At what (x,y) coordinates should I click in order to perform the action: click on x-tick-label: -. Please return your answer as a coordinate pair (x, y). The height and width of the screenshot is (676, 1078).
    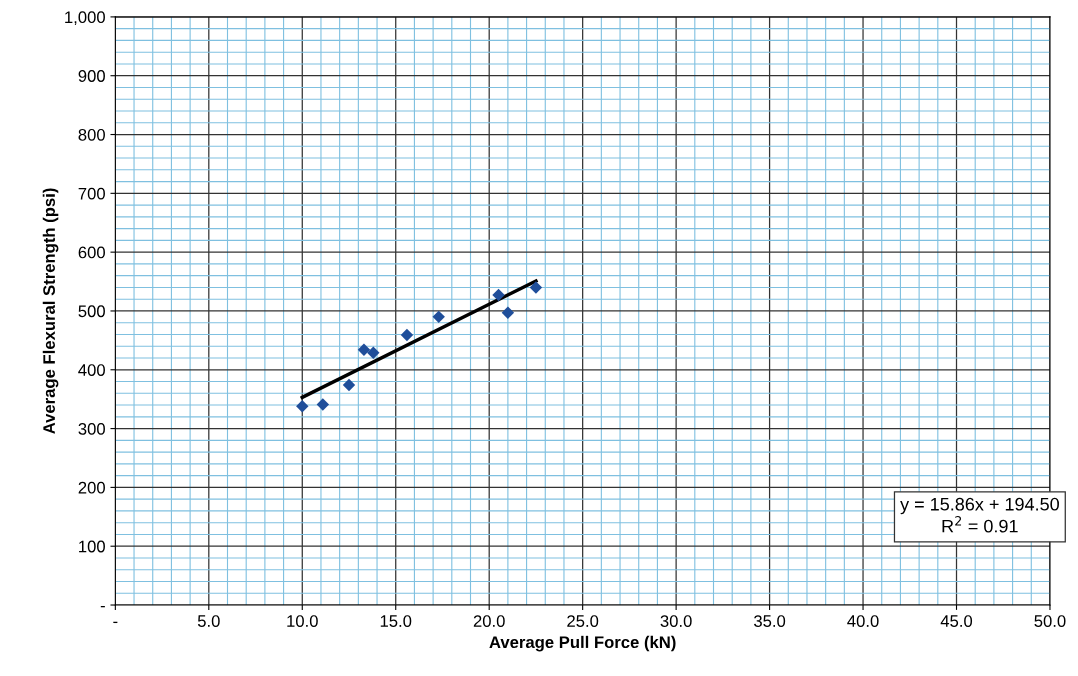
    Looking at the image, I should click on (115, 622).